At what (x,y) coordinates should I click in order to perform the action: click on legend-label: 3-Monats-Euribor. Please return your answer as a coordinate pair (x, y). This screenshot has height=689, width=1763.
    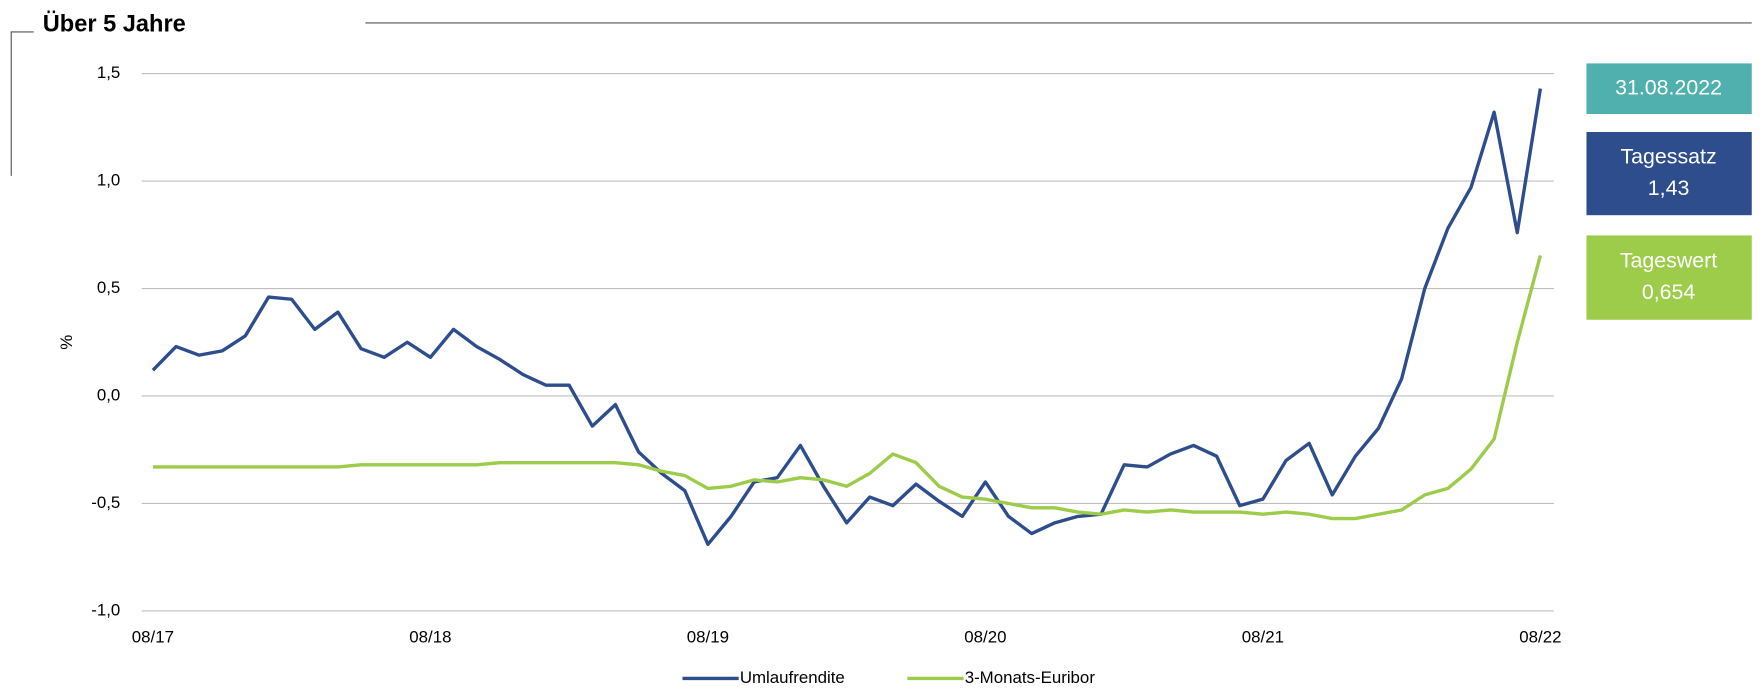
    Looking at the image, I should click on (1030, 677).